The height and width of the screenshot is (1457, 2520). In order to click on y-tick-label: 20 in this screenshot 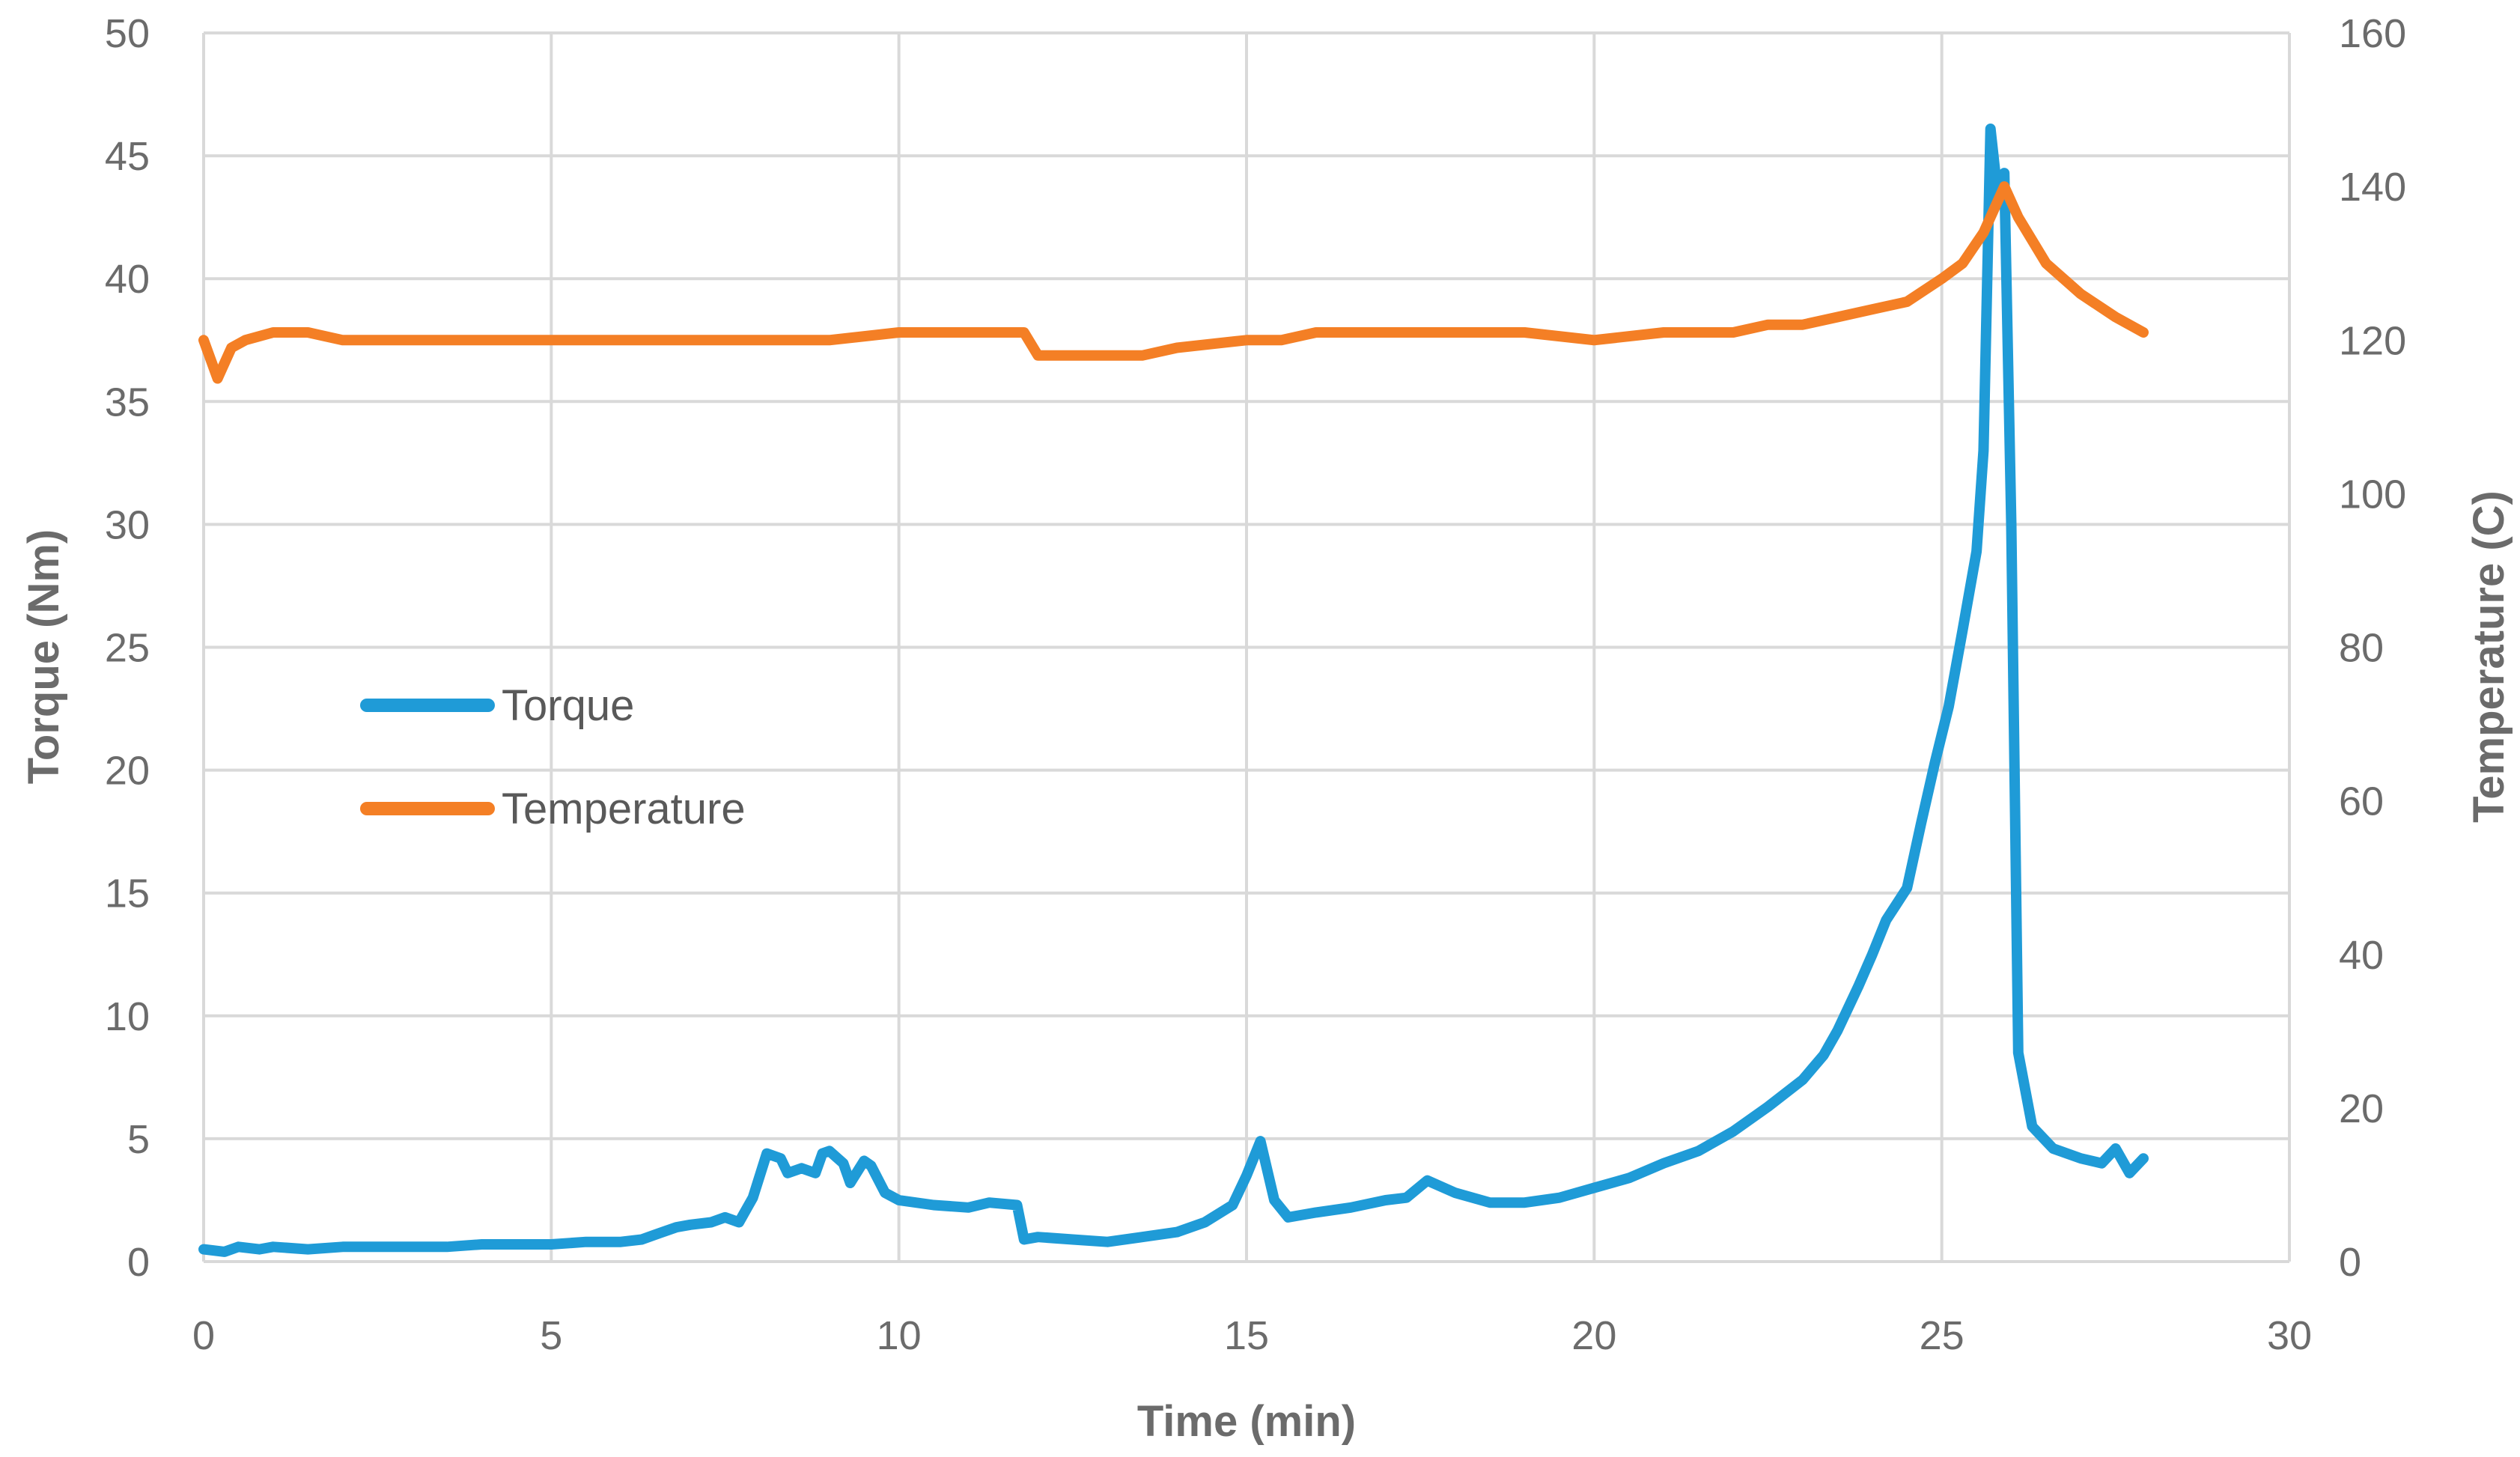, I will do `click(127, 772)`.